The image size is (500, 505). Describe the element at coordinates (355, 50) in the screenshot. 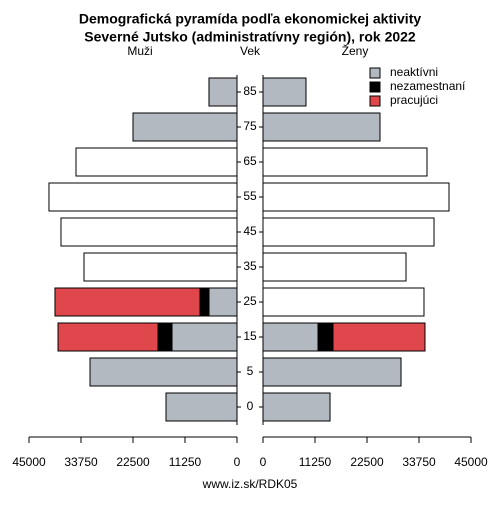

I see `right-label: Ženy` at that location.